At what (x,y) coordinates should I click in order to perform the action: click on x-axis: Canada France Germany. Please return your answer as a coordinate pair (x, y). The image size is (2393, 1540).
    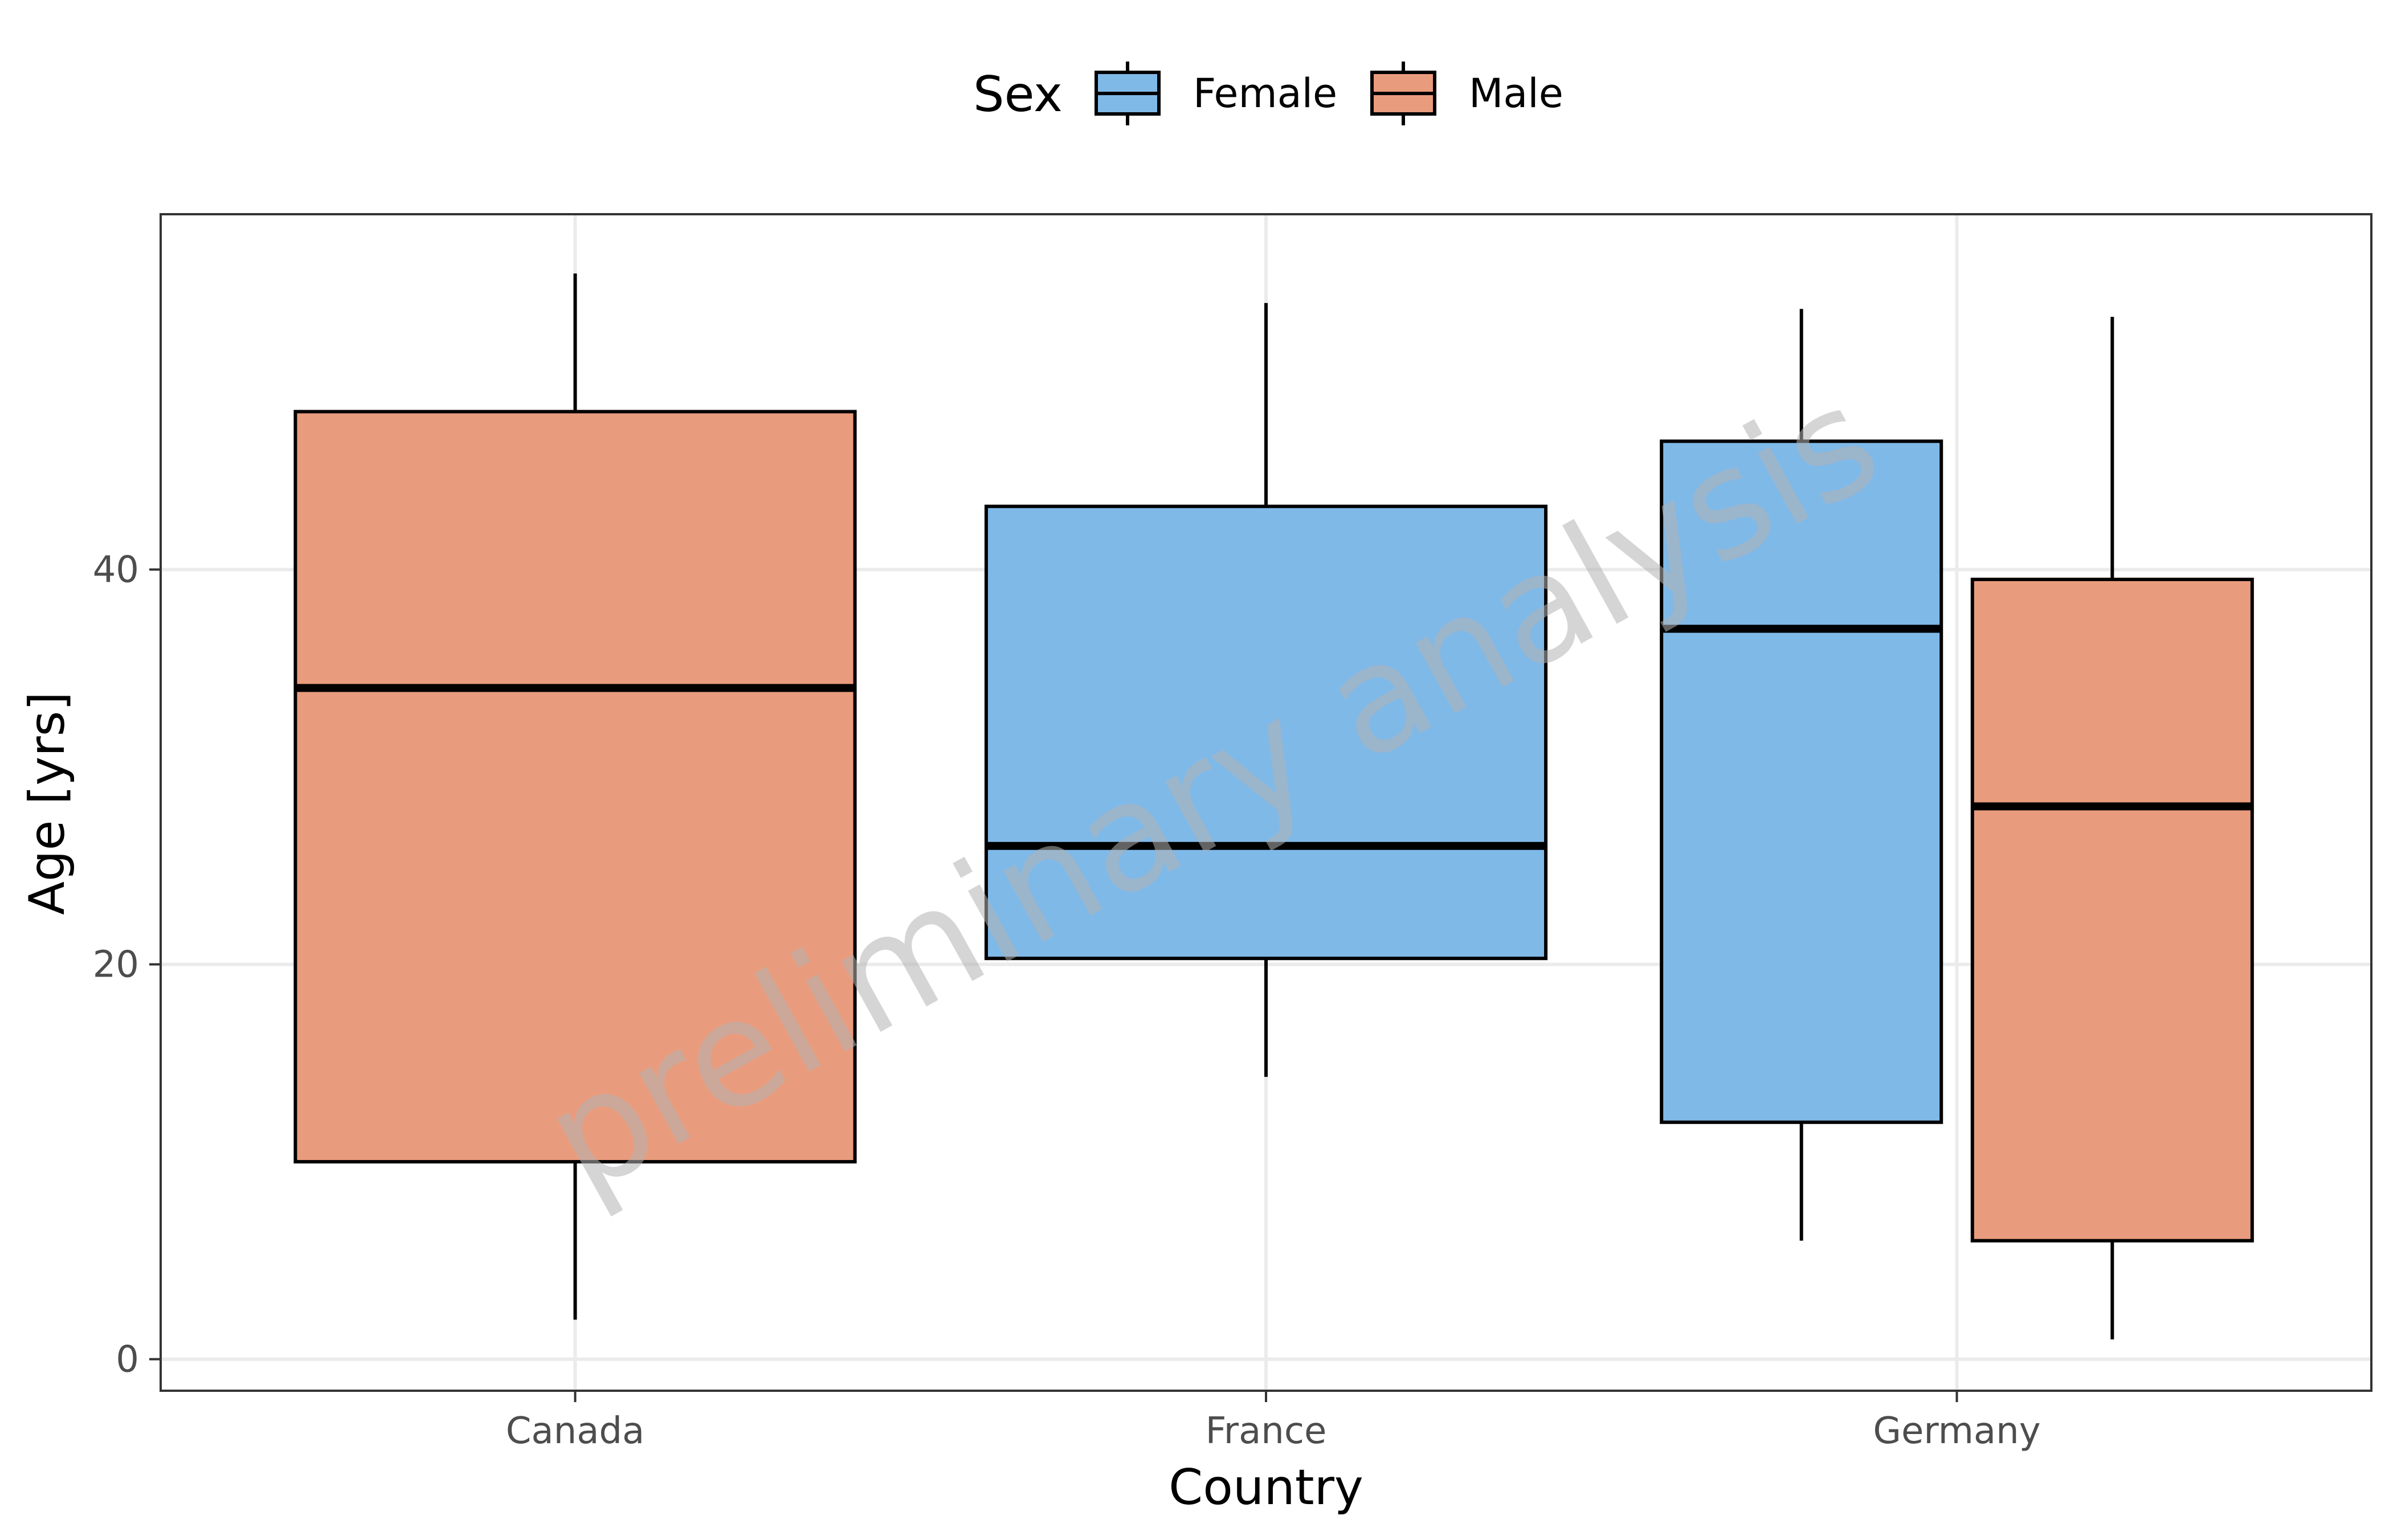
    Looking at the image, I should click on (1274, 1421).